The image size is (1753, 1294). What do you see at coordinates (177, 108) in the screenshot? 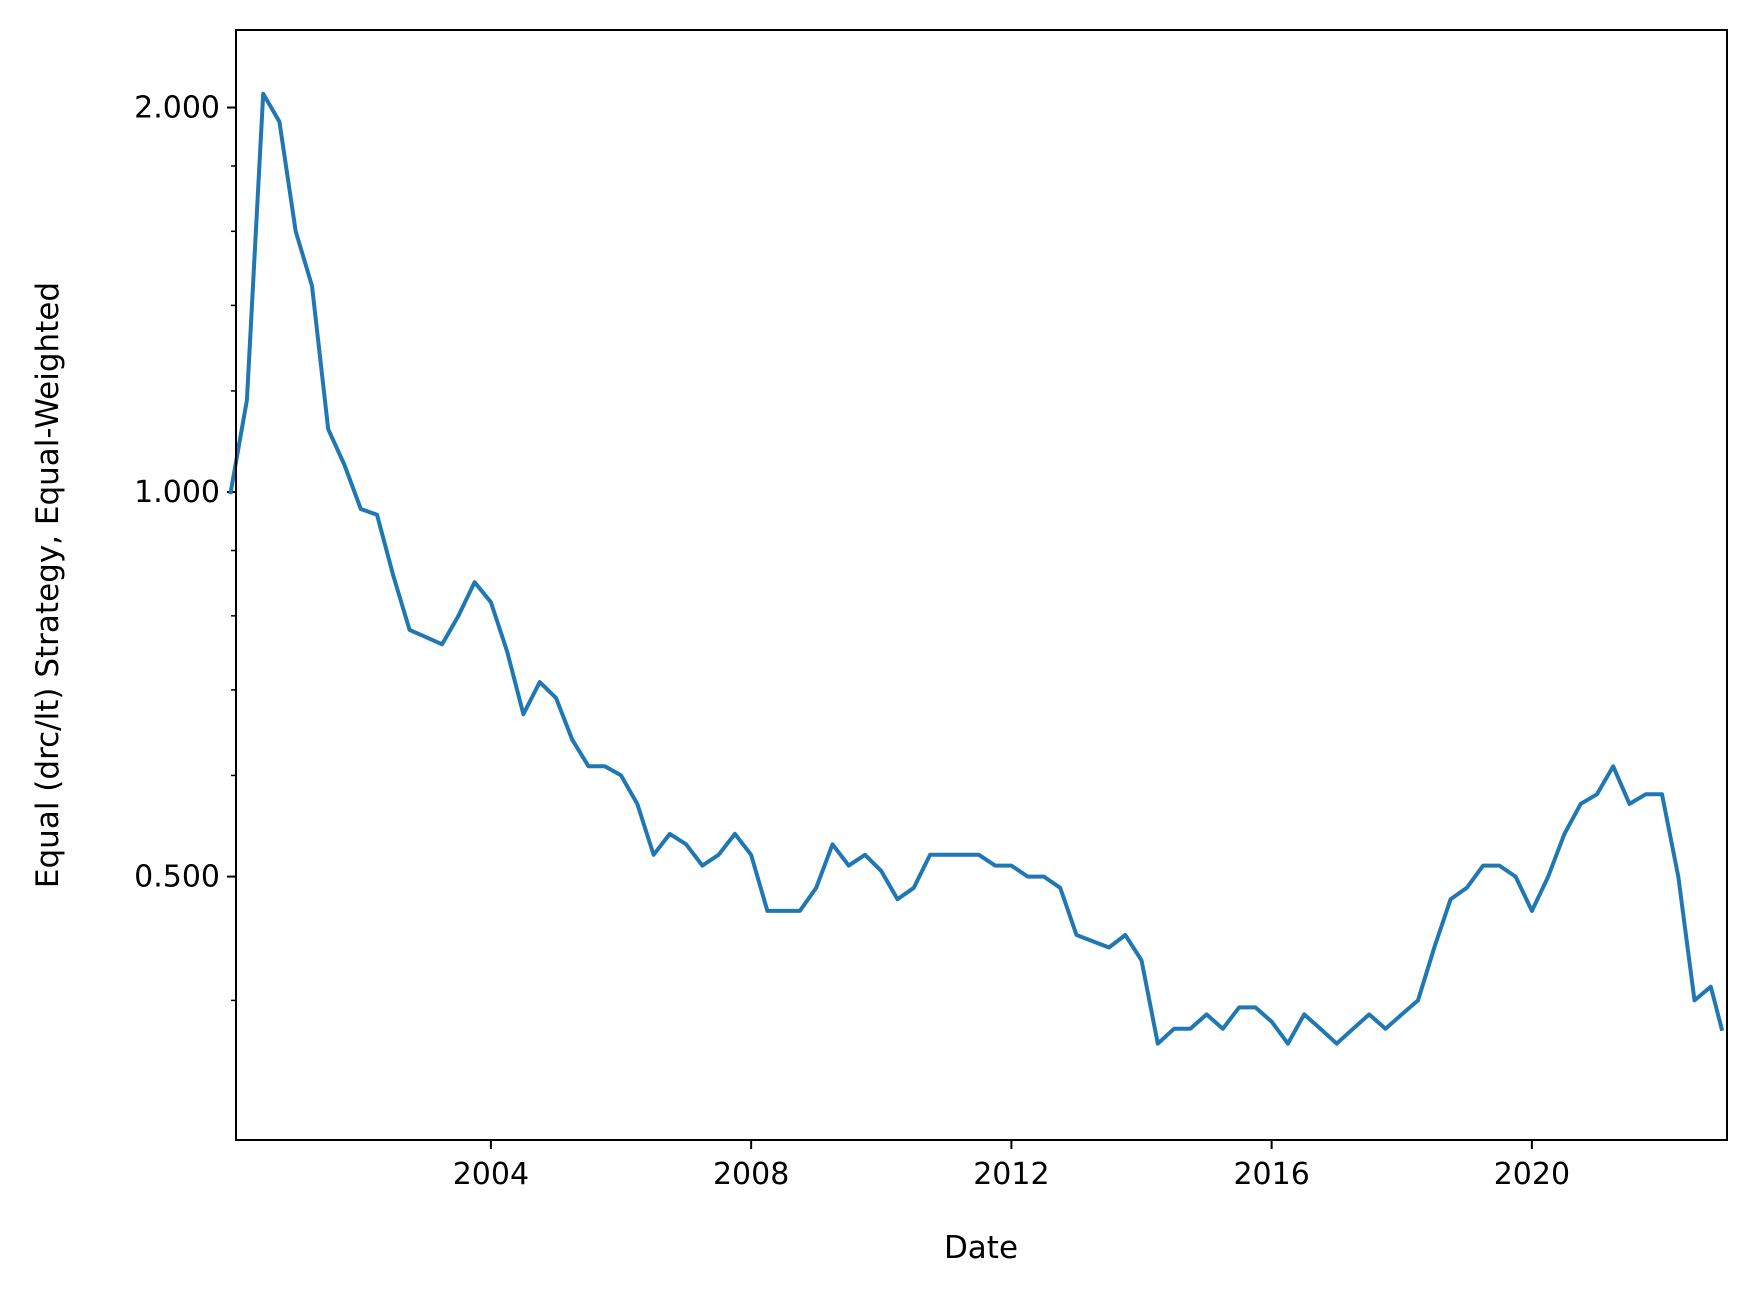
I see `y-tick-label: 2.000` at bounding box center [177, 108].